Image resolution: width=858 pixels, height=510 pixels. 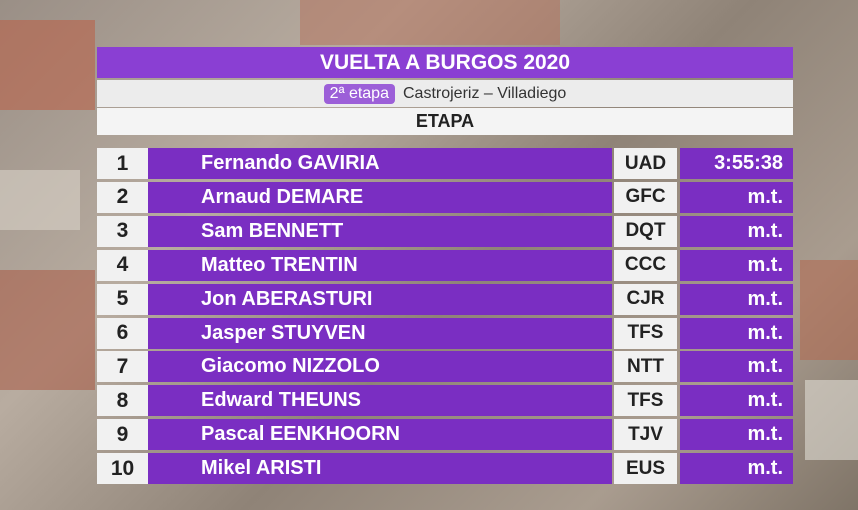 What do you see at coordinates (122, 367) in the screenshot?
I see `position: 7` at bounding box center [122, 367].